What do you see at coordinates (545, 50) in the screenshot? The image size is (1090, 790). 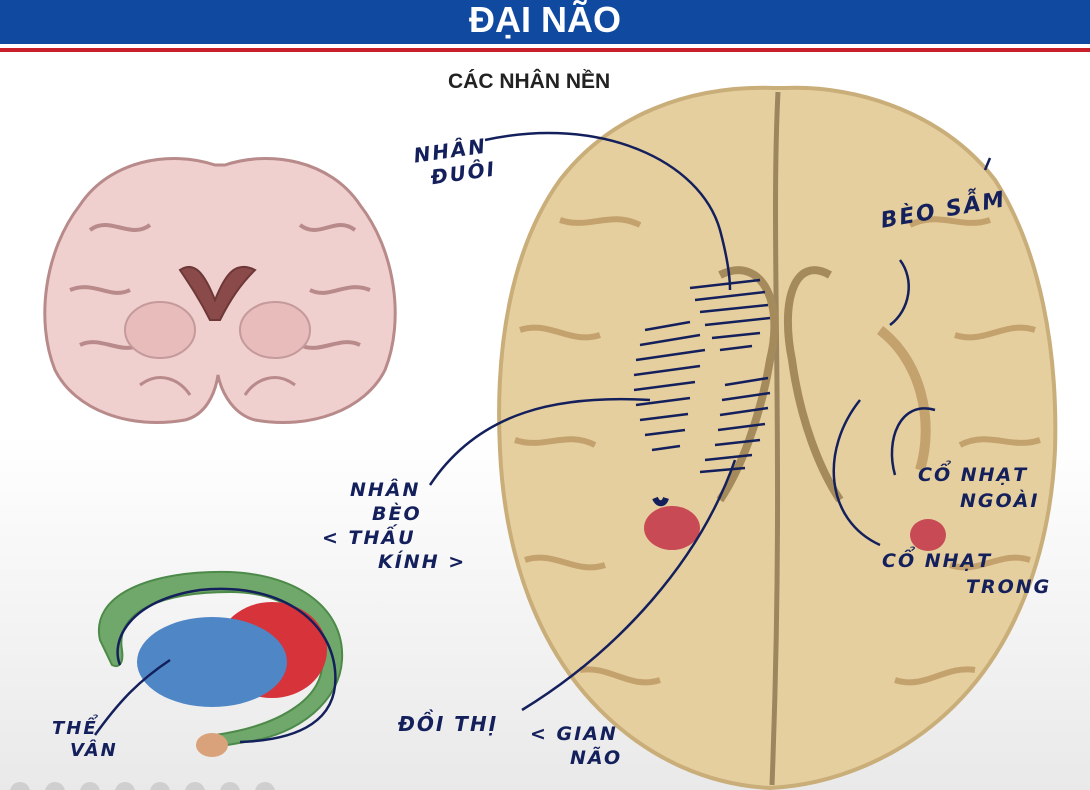 I see `header-divider-red` at bounding box center [545, 50].